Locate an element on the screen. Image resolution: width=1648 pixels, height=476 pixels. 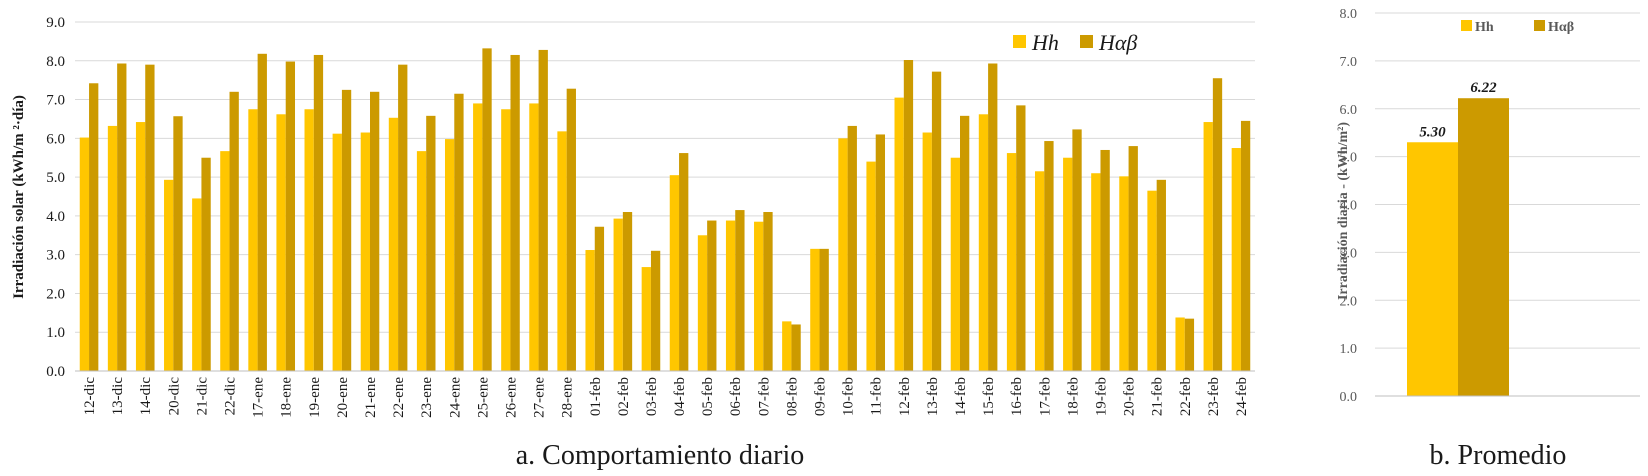
x-tick-label: 11-feb is located at coordinates (877, 396).